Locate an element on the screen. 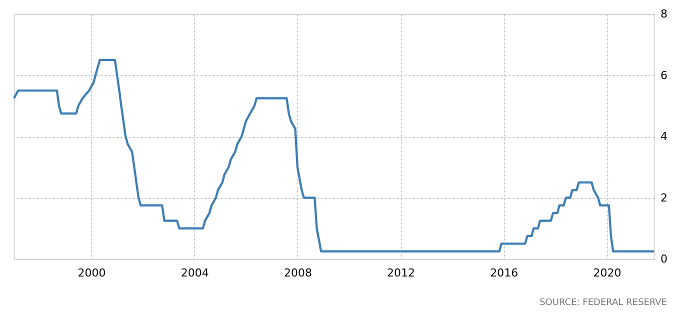 Image resolution: width=700 pixels, height=323 pixels. y-tick-label: 2 is located at coordinates (664, 197).